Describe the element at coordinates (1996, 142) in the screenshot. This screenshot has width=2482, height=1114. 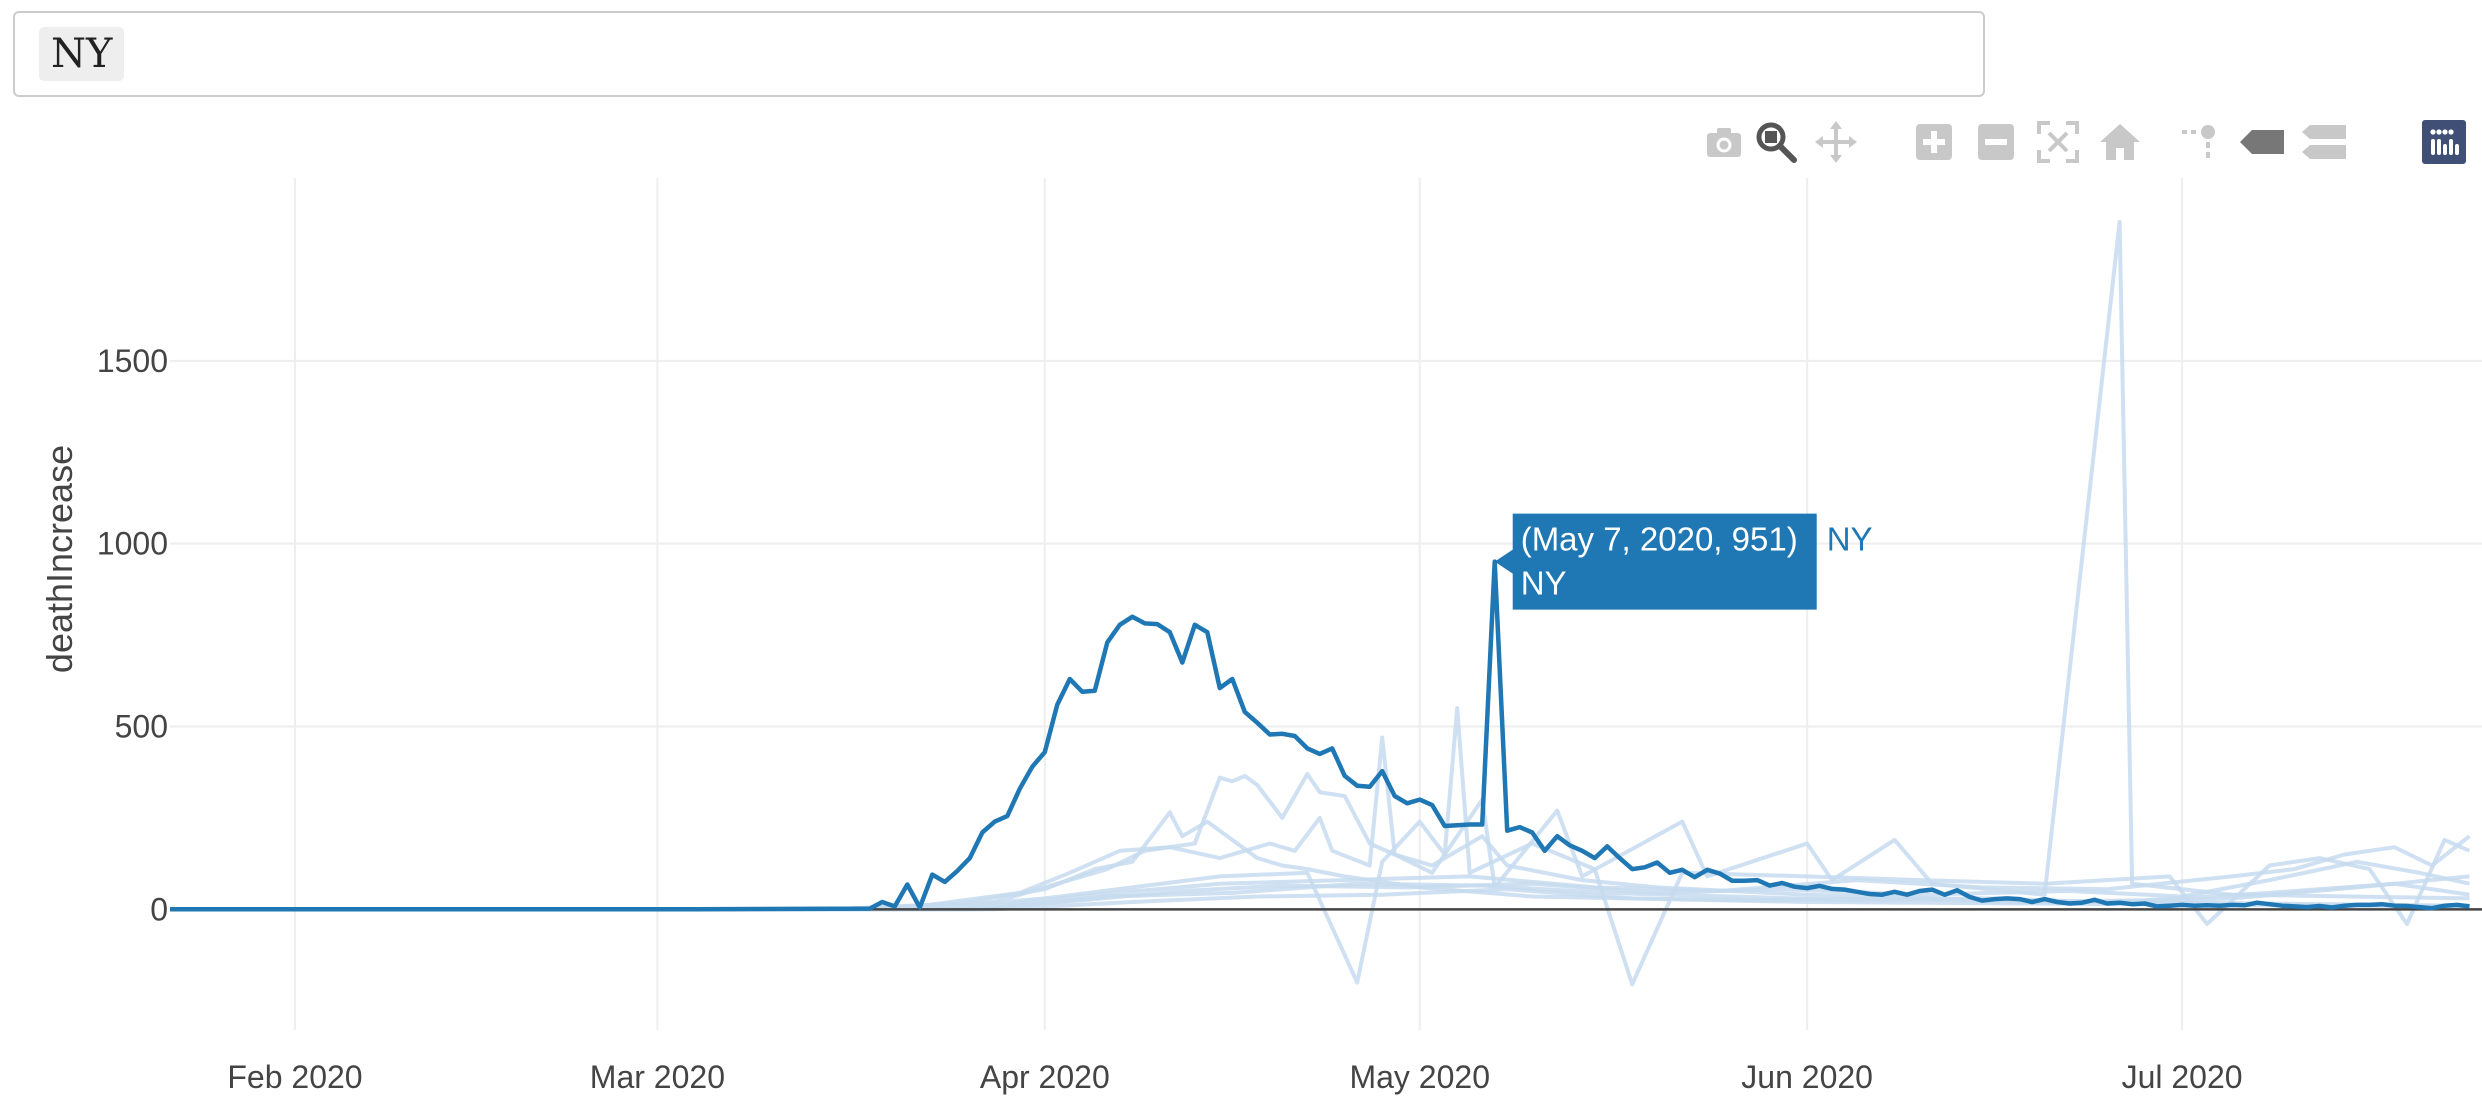
I see `zoom-out-icon` at that location.